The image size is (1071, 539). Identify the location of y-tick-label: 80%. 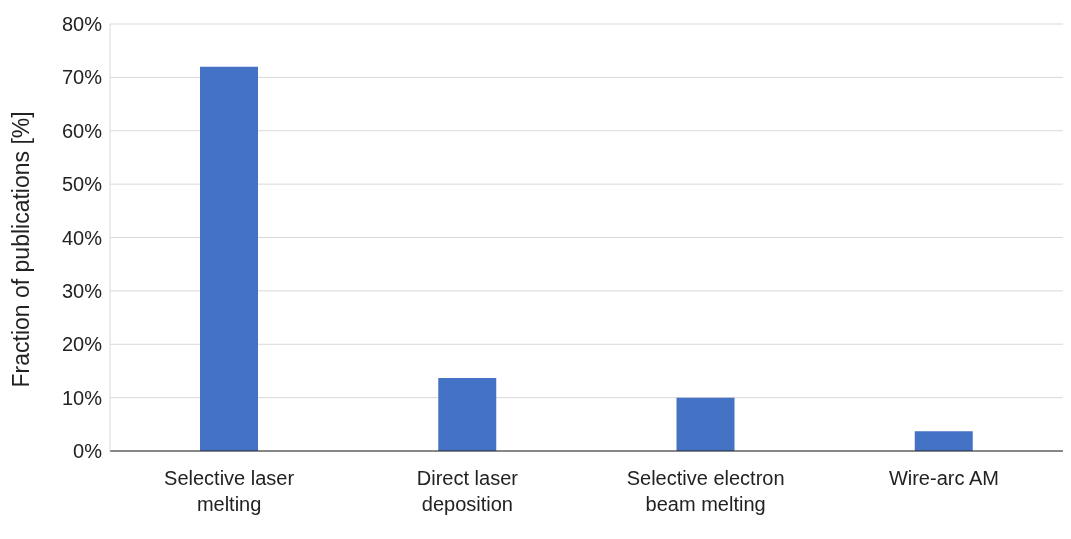
(82, 24).